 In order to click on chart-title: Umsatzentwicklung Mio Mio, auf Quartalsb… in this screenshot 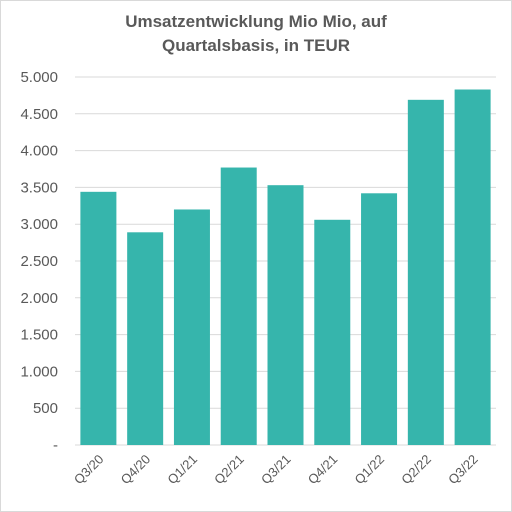, I will do `click(256, 34)`.